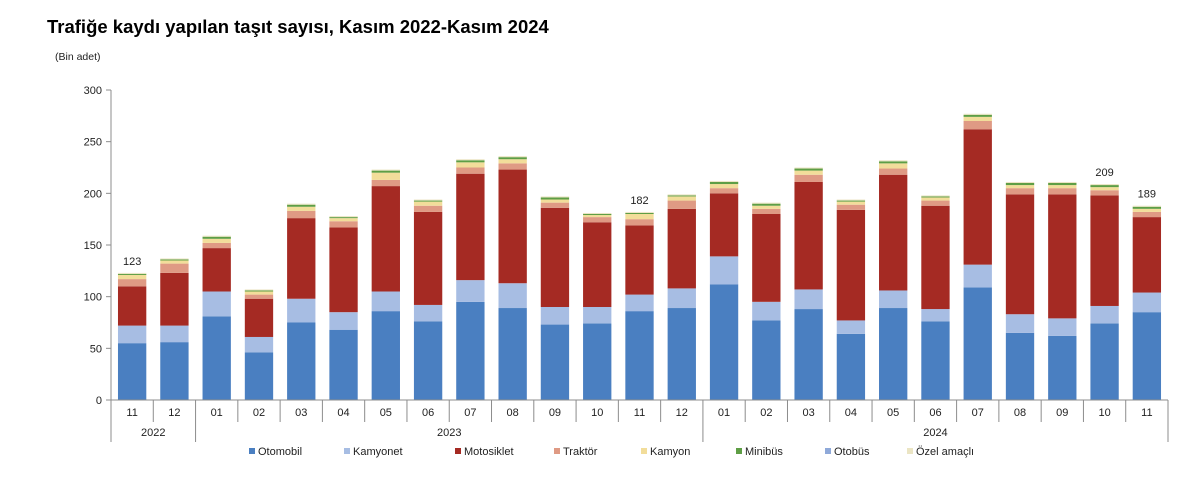 This screenshot has width=1200, height=503. What do you see at coordinates (766, 413) in the screenshot?
I see `x-tick-label: 02` at bounding box center [766, 413].